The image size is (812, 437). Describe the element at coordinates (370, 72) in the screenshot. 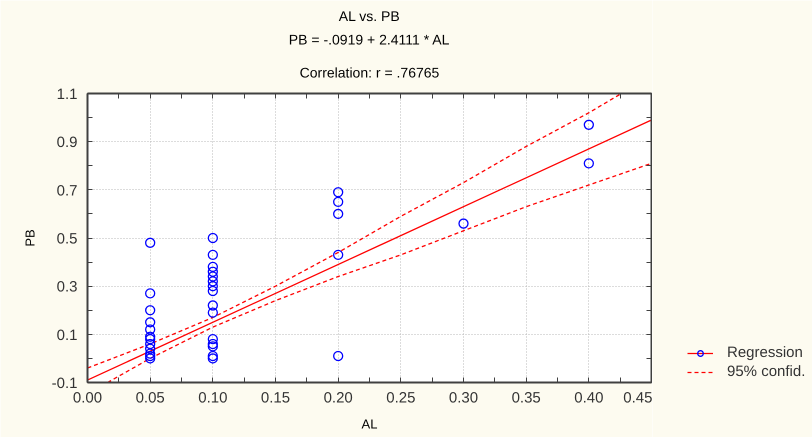

I see `text: Correlation: r = .76765` at that location.